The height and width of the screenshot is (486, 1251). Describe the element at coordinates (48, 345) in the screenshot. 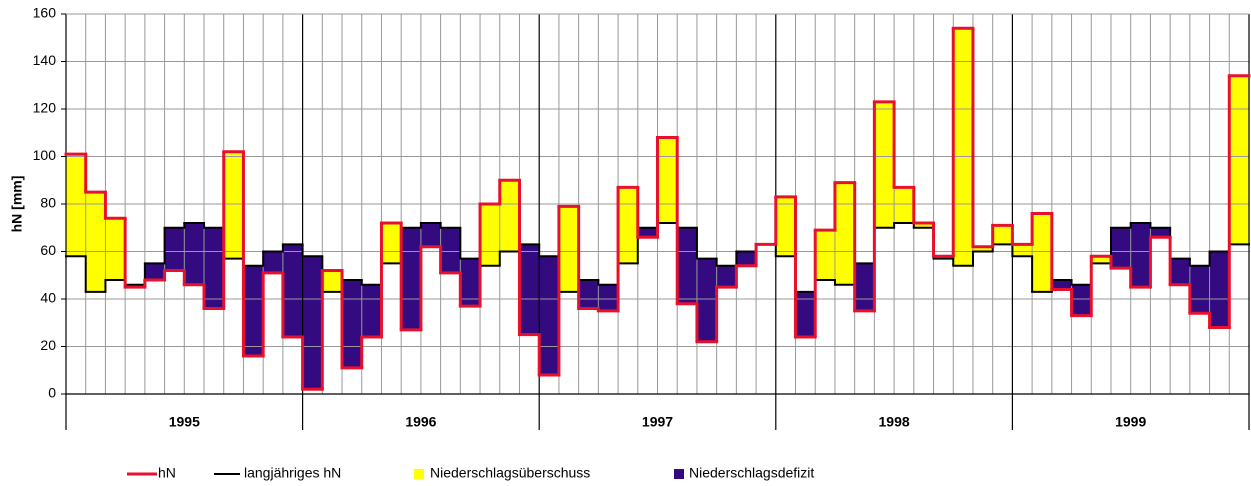

I see `y-tick-label: 20` at that location.